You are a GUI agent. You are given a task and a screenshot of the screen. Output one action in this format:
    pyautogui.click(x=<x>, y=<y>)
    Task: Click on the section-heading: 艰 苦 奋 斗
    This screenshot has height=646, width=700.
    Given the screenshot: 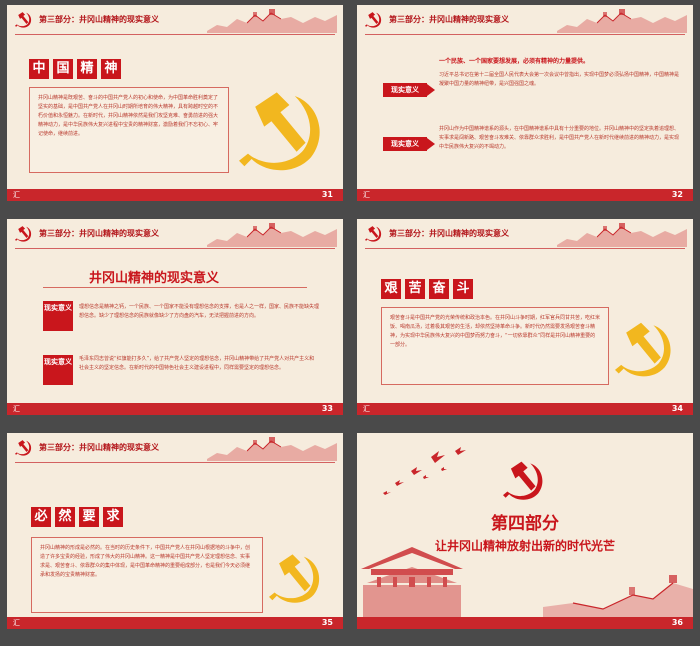 What is the action you would take?
    pyautogui.click(x=427, y=289)
    